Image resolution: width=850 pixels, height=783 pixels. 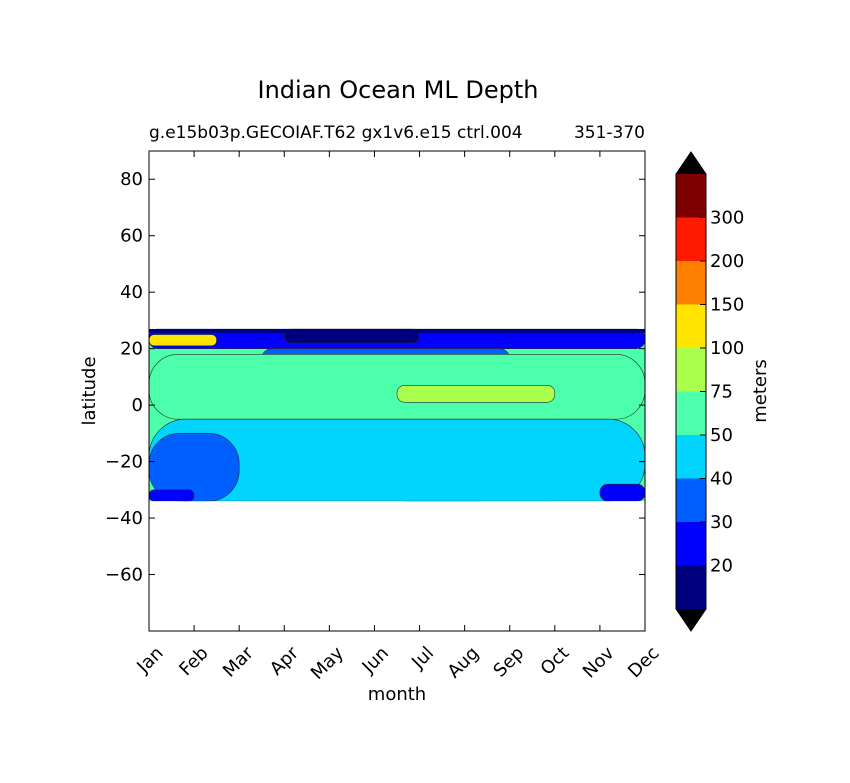 What do you see at coordinates (727, 218) in the screenshot?
I see `colorbar-tick-label: 300` at bounding box center [727, 218].